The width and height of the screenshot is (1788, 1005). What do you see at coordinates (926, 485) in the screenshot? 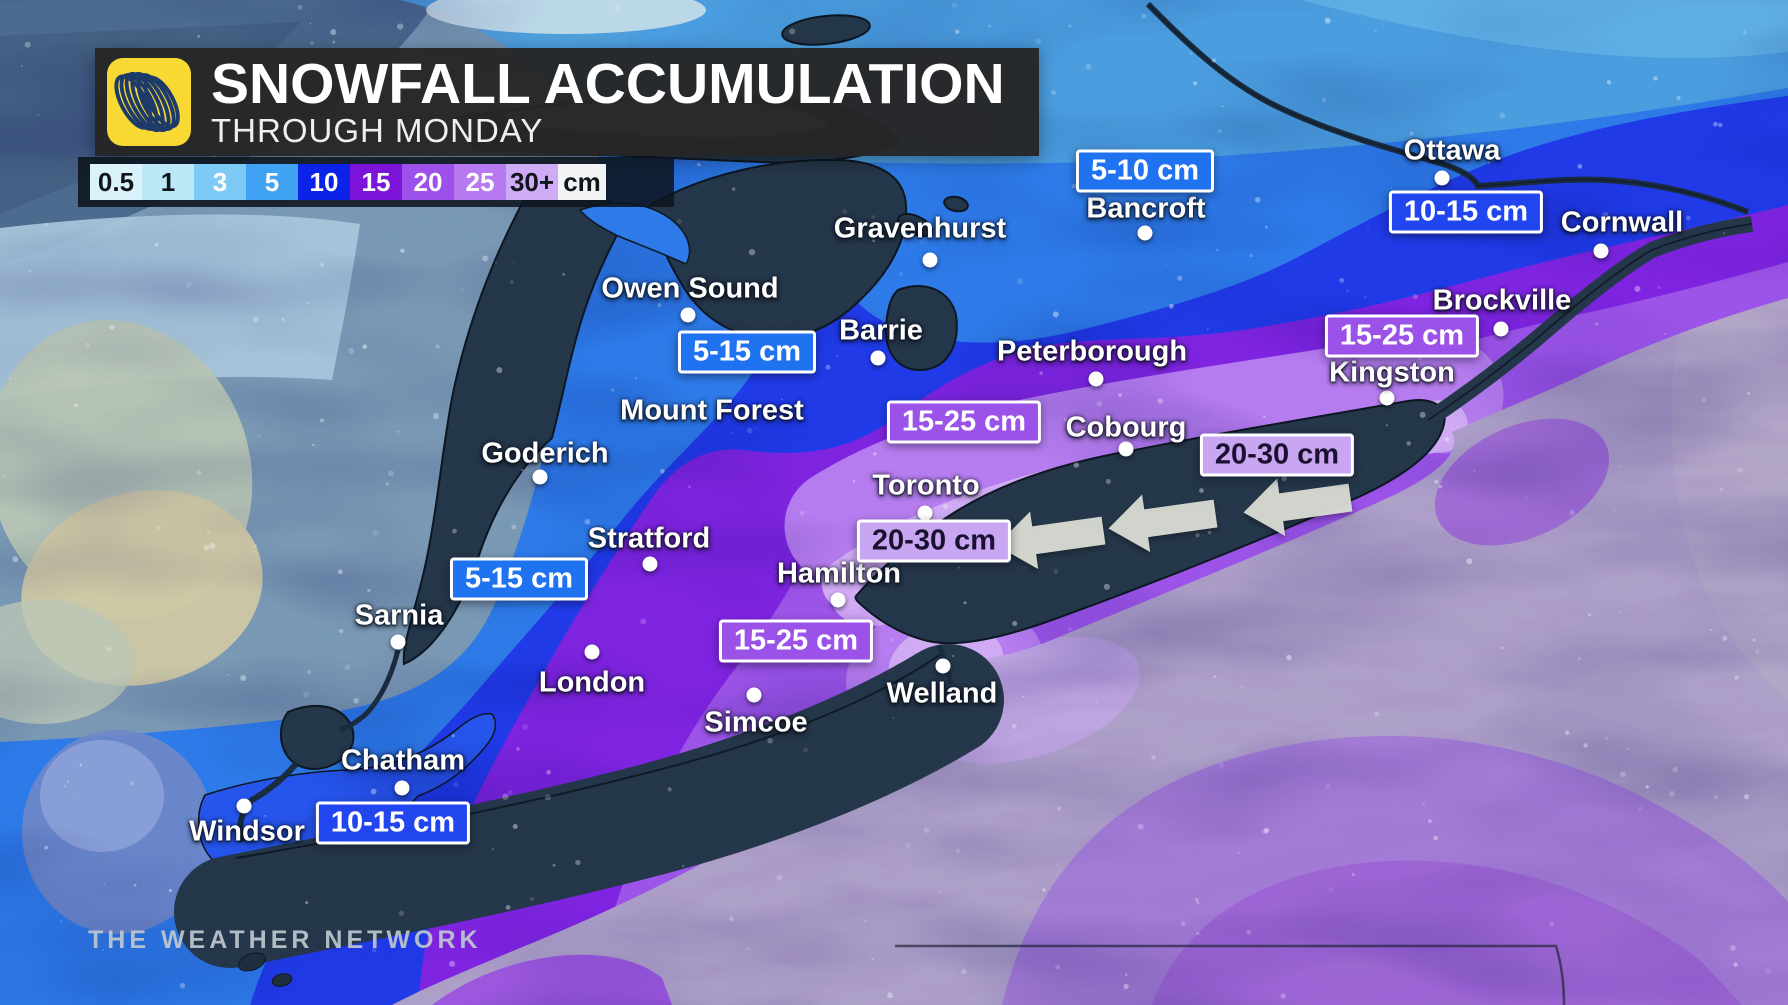
I see `city-label-toronto: Toronto` at bounding box center [926, 485].